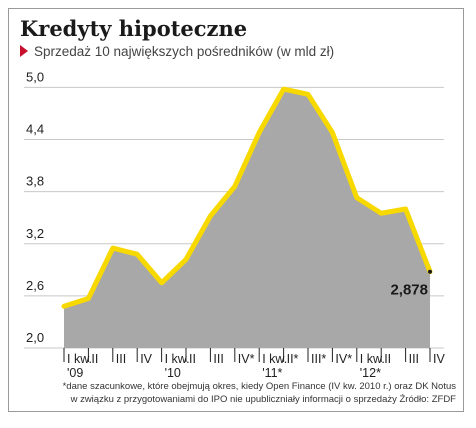  I want to click on y-tick-label: 2,0, so click(35, 337).